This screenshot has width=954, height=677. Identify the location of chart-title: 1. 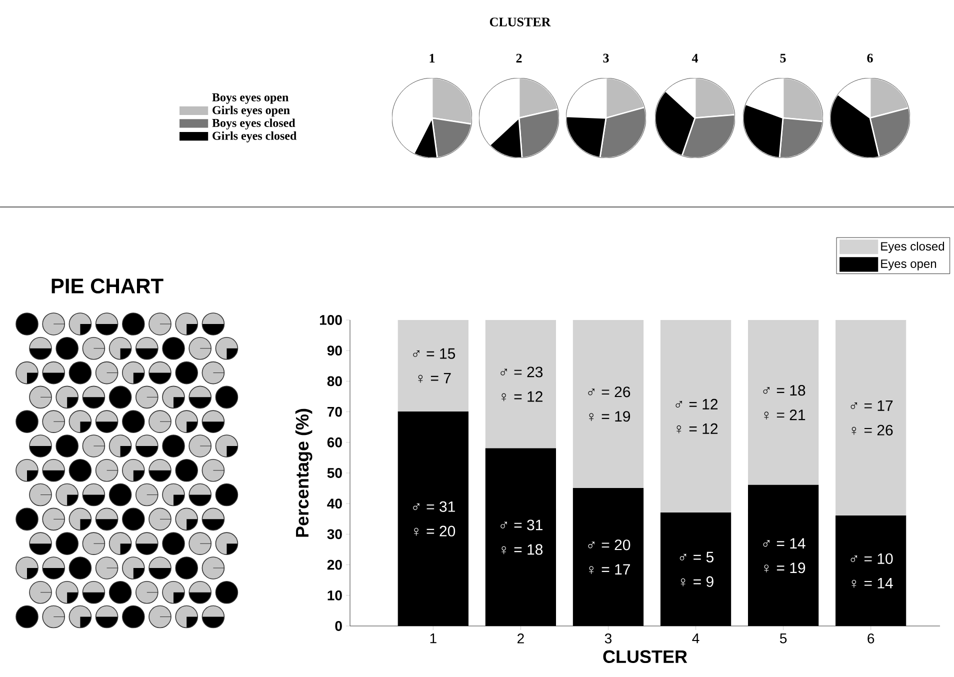
(432, 58).